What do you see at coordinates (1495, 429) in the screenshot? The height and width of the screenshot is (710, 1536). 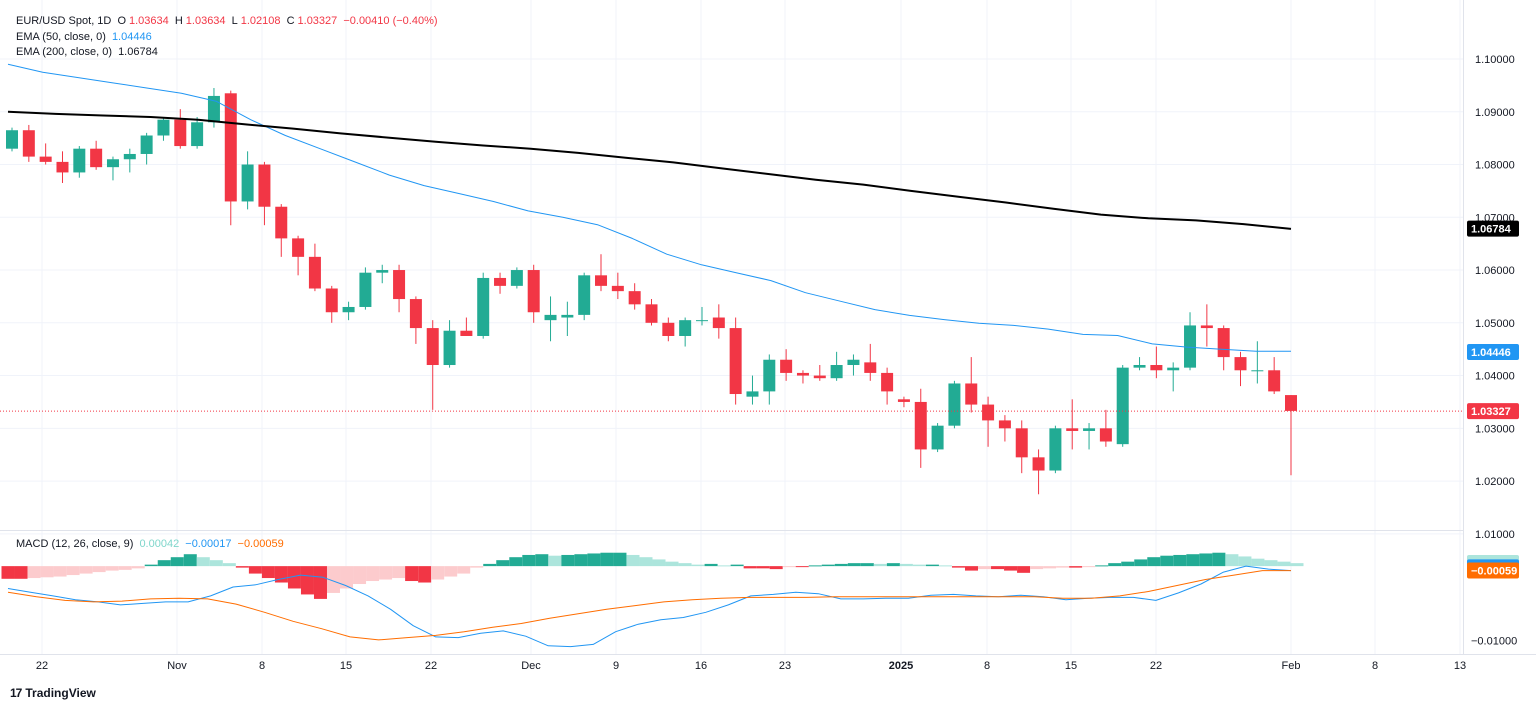 I see `price-tick-label: 1.03000` at bounding box center [1495, 429].